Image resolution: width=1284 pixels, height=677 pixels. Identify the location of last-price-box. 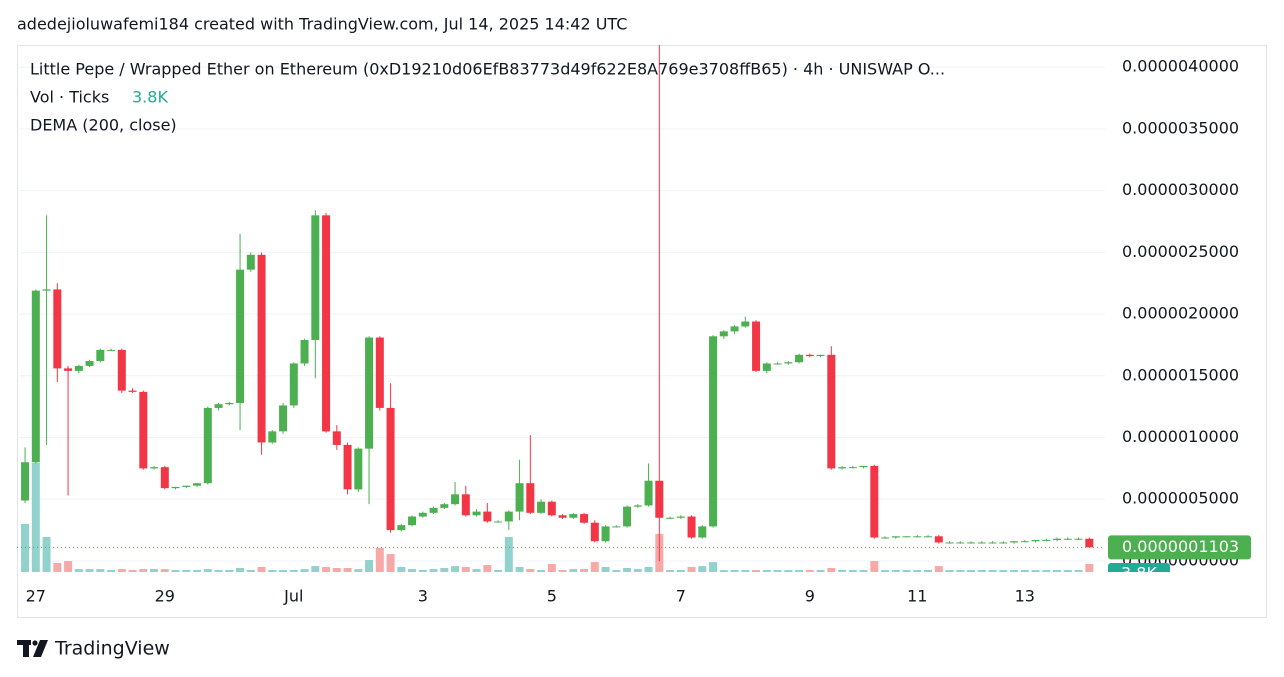
(1179, 547).